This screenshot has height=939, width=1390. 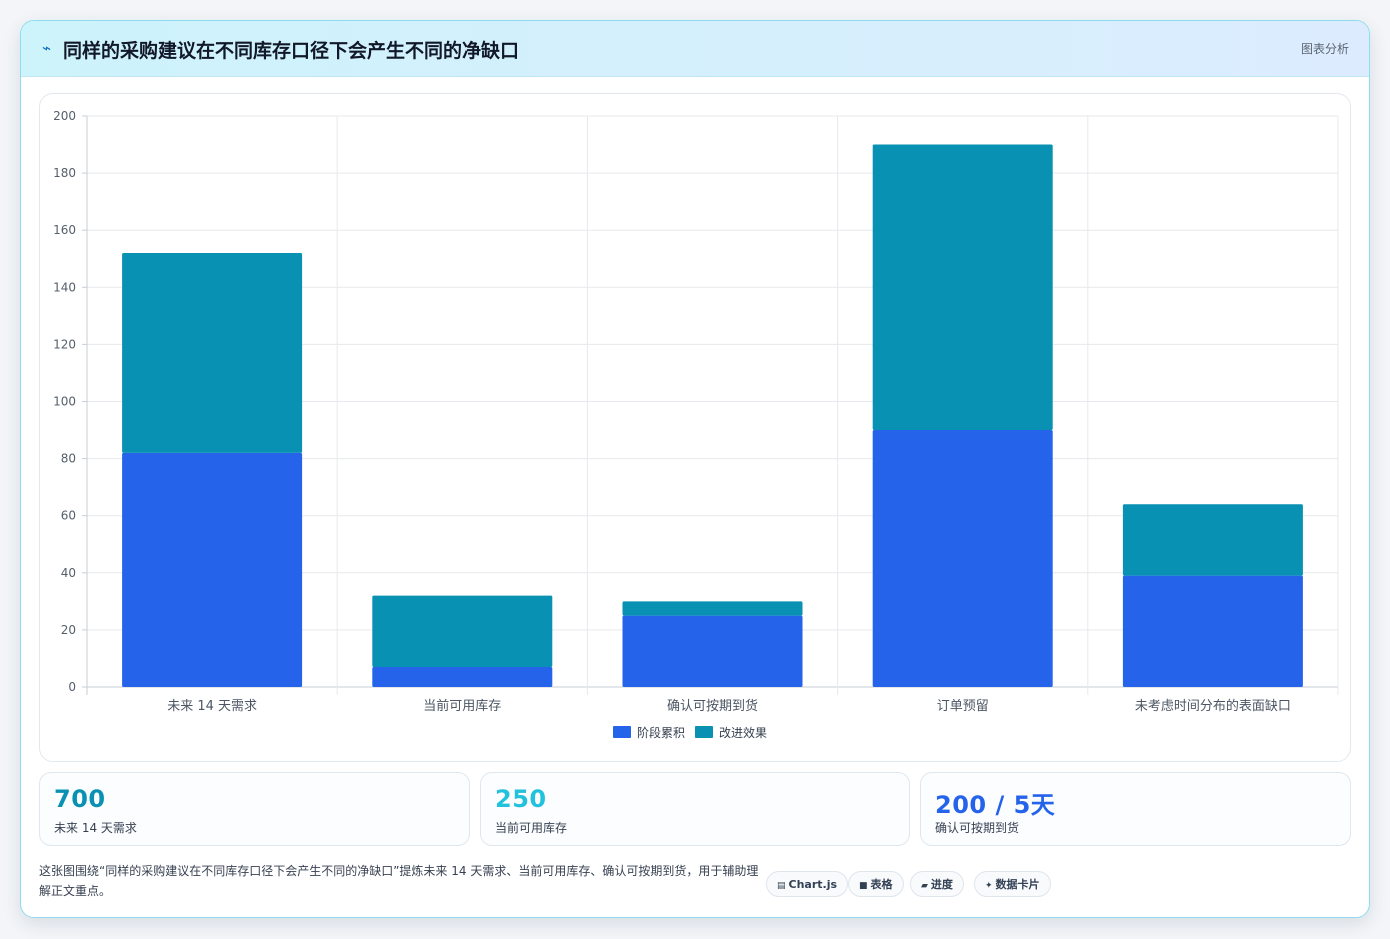 I want to click on y-tick-label: 160, so click(x=64, y=230).